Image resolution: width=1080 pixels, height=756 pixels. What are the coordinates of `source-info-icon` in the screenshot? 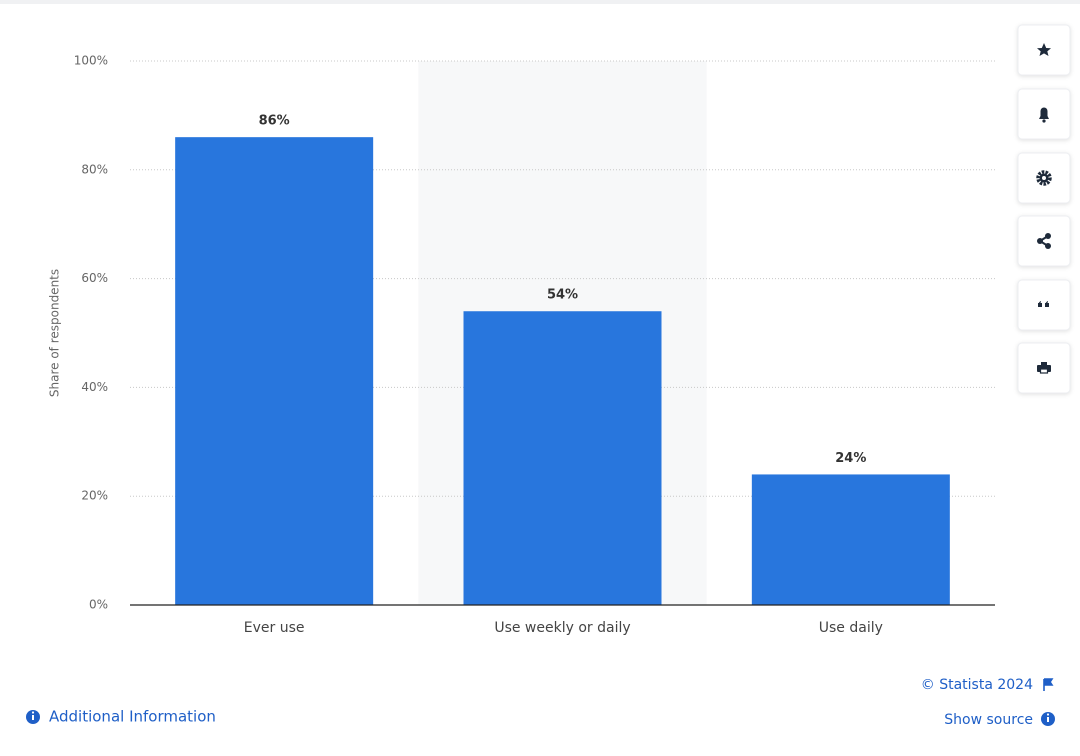 It's located at (1048, 719).